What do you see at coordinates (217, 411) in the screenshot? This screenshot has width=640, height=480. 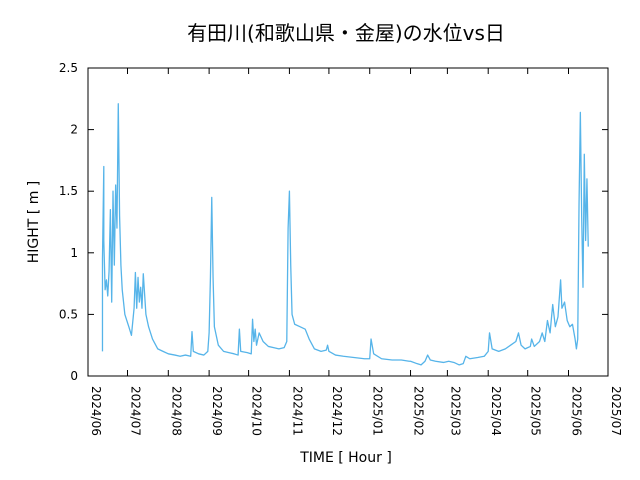 I see `x-tick-label: 2024/09` at bounding box center [217, 411].